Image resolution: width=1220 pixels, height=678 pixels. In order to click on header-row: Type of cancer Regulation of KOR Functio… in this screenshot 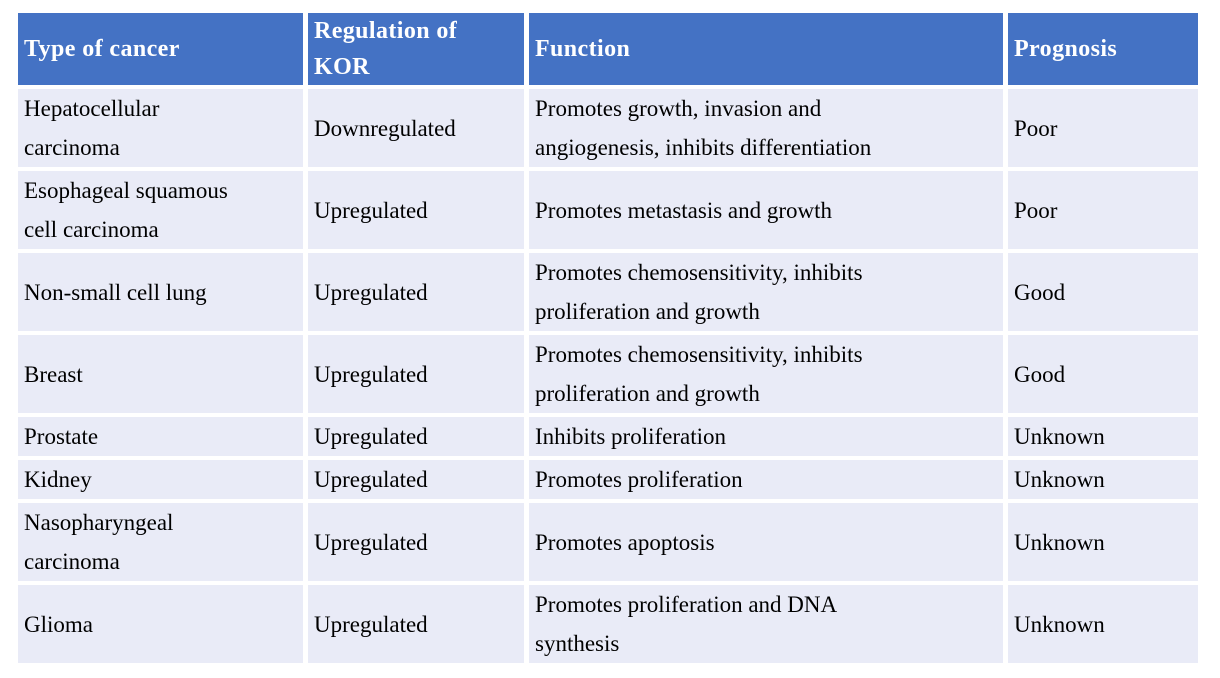, I will do `click(608, 49)`.